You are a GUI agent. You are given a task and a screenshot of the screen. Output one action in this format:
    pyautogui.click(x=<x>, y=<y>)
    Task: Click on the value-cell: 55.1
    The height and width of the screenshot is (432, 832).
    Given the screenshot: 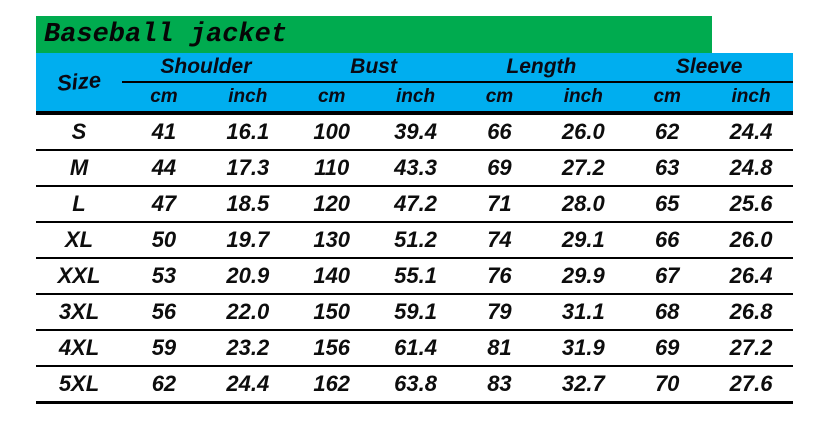 What is the action you would take?
    pyautogui.click(x=415, y=275)
    